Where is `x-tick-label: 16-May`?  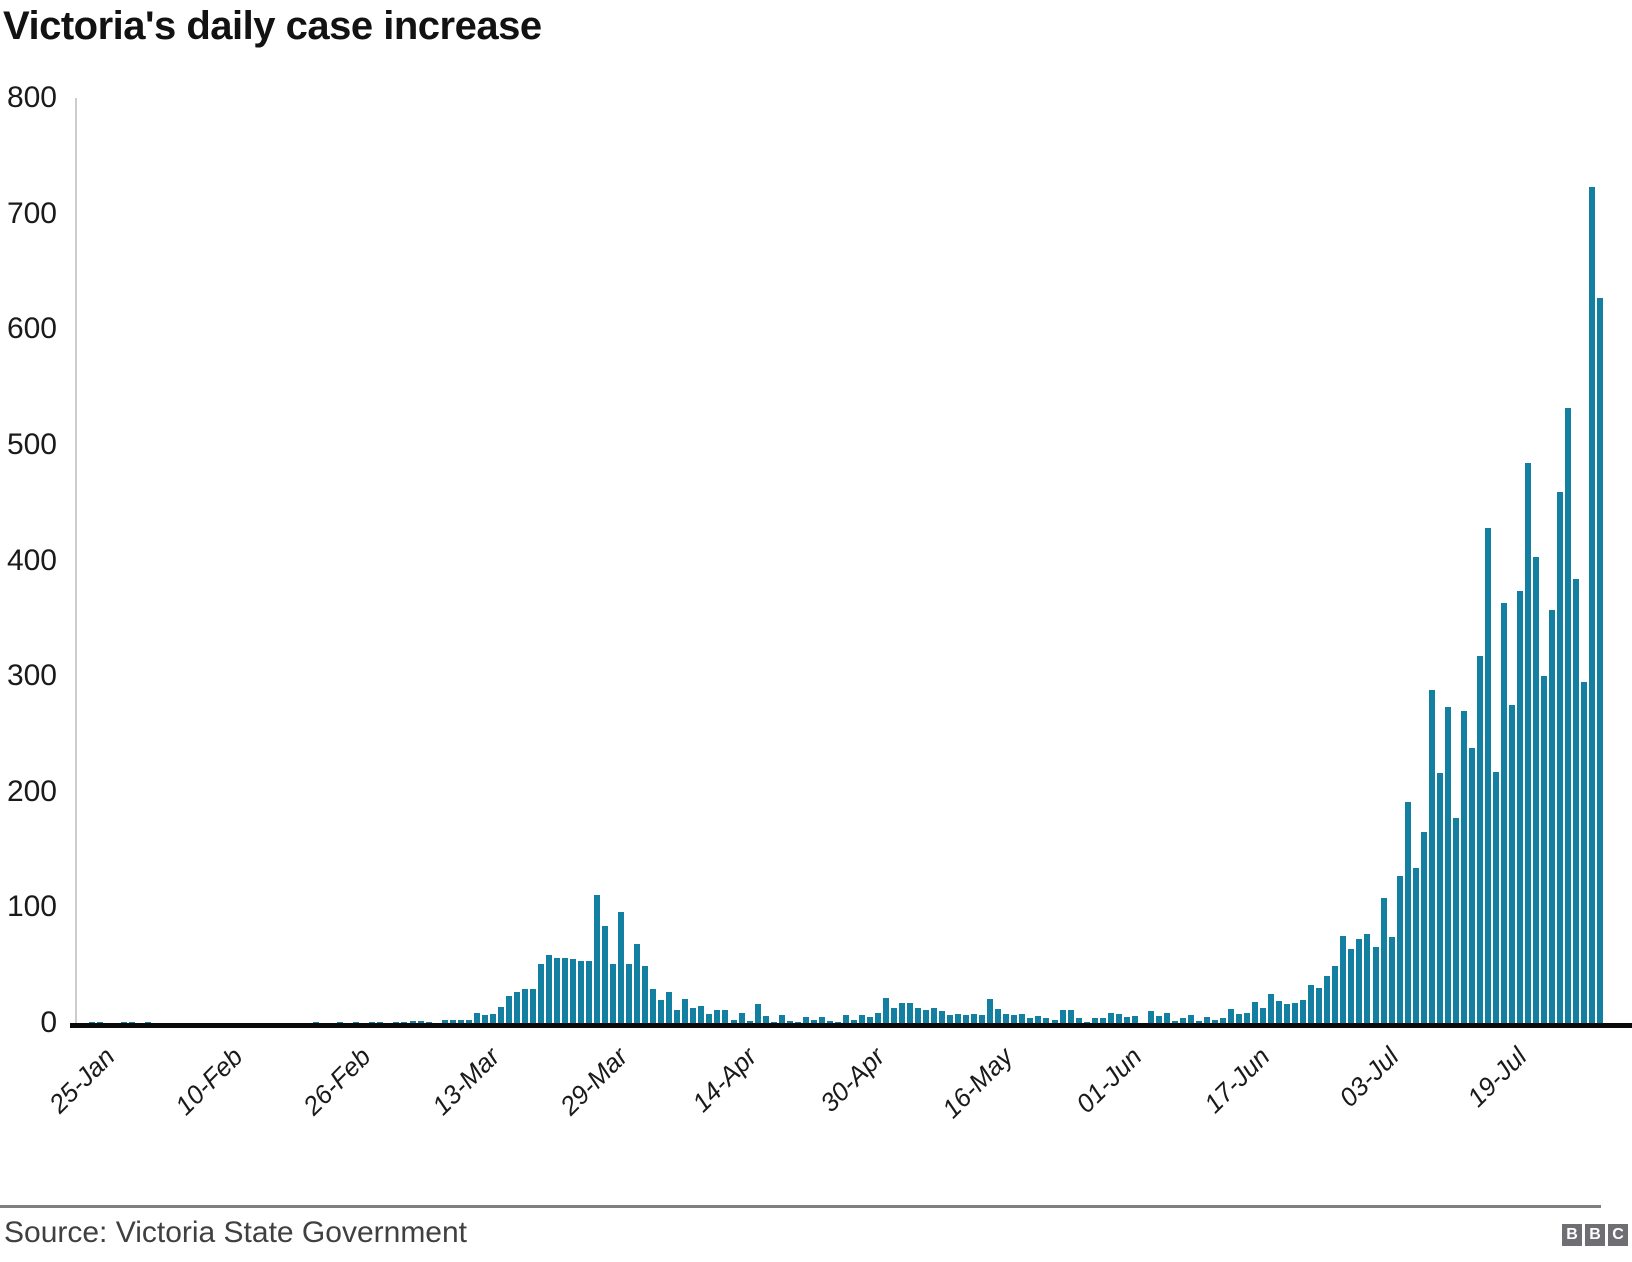
x-tick-label: 16-May is located at coordinates (977, 1082).